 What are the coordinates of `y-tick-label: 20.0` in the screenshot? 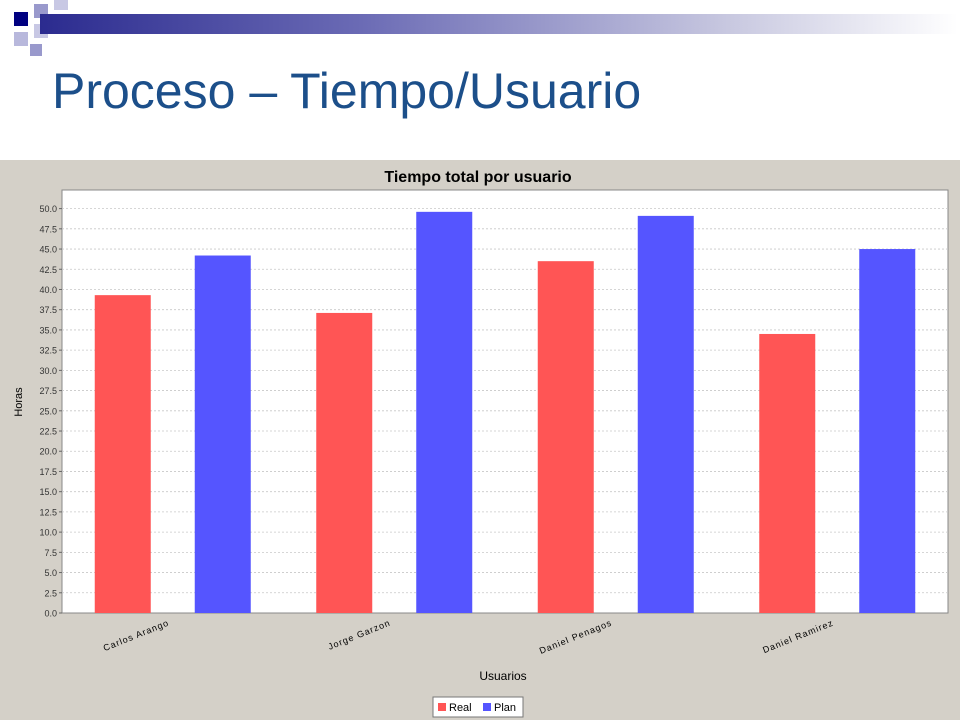 It's located at (48, 452).